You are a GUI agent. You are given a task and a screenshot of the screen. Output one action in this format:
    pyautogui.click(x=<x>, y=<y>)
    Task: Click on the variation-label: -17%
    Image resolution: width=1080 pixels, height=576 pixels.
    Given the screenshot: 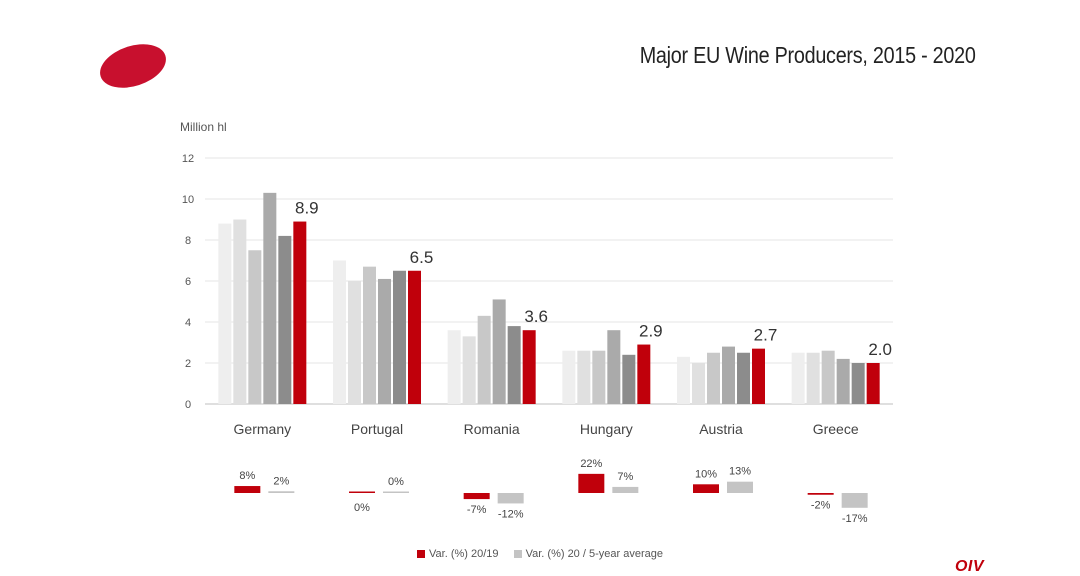 What is the action you would take?
    pyautogui.click(x=855, y=519)
    